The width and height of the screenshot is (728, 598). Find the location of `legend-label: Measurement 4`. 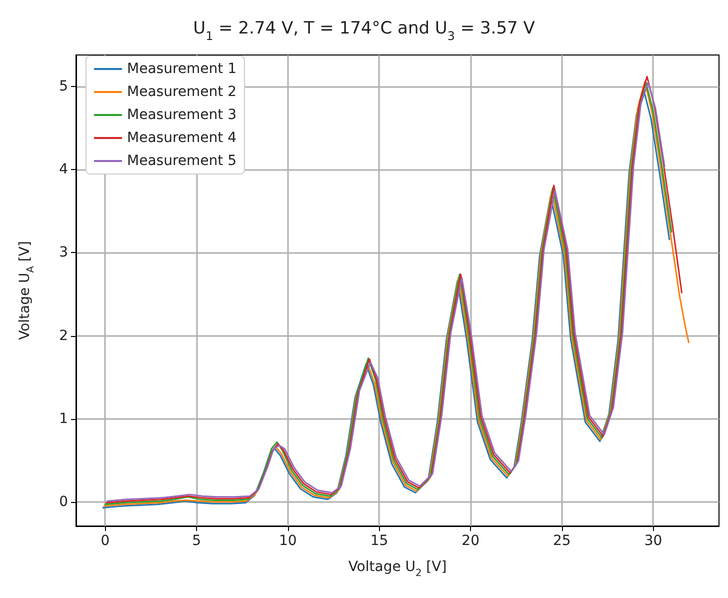

legend-label: Measurement 4 is located at coordinates (182, 138).